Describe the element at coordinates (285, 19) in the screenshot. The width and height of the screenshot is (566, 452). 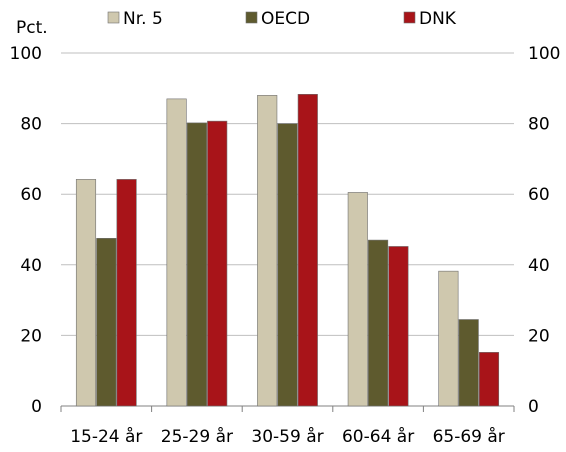
I see `legend-label-oecd: OECD` at that location.